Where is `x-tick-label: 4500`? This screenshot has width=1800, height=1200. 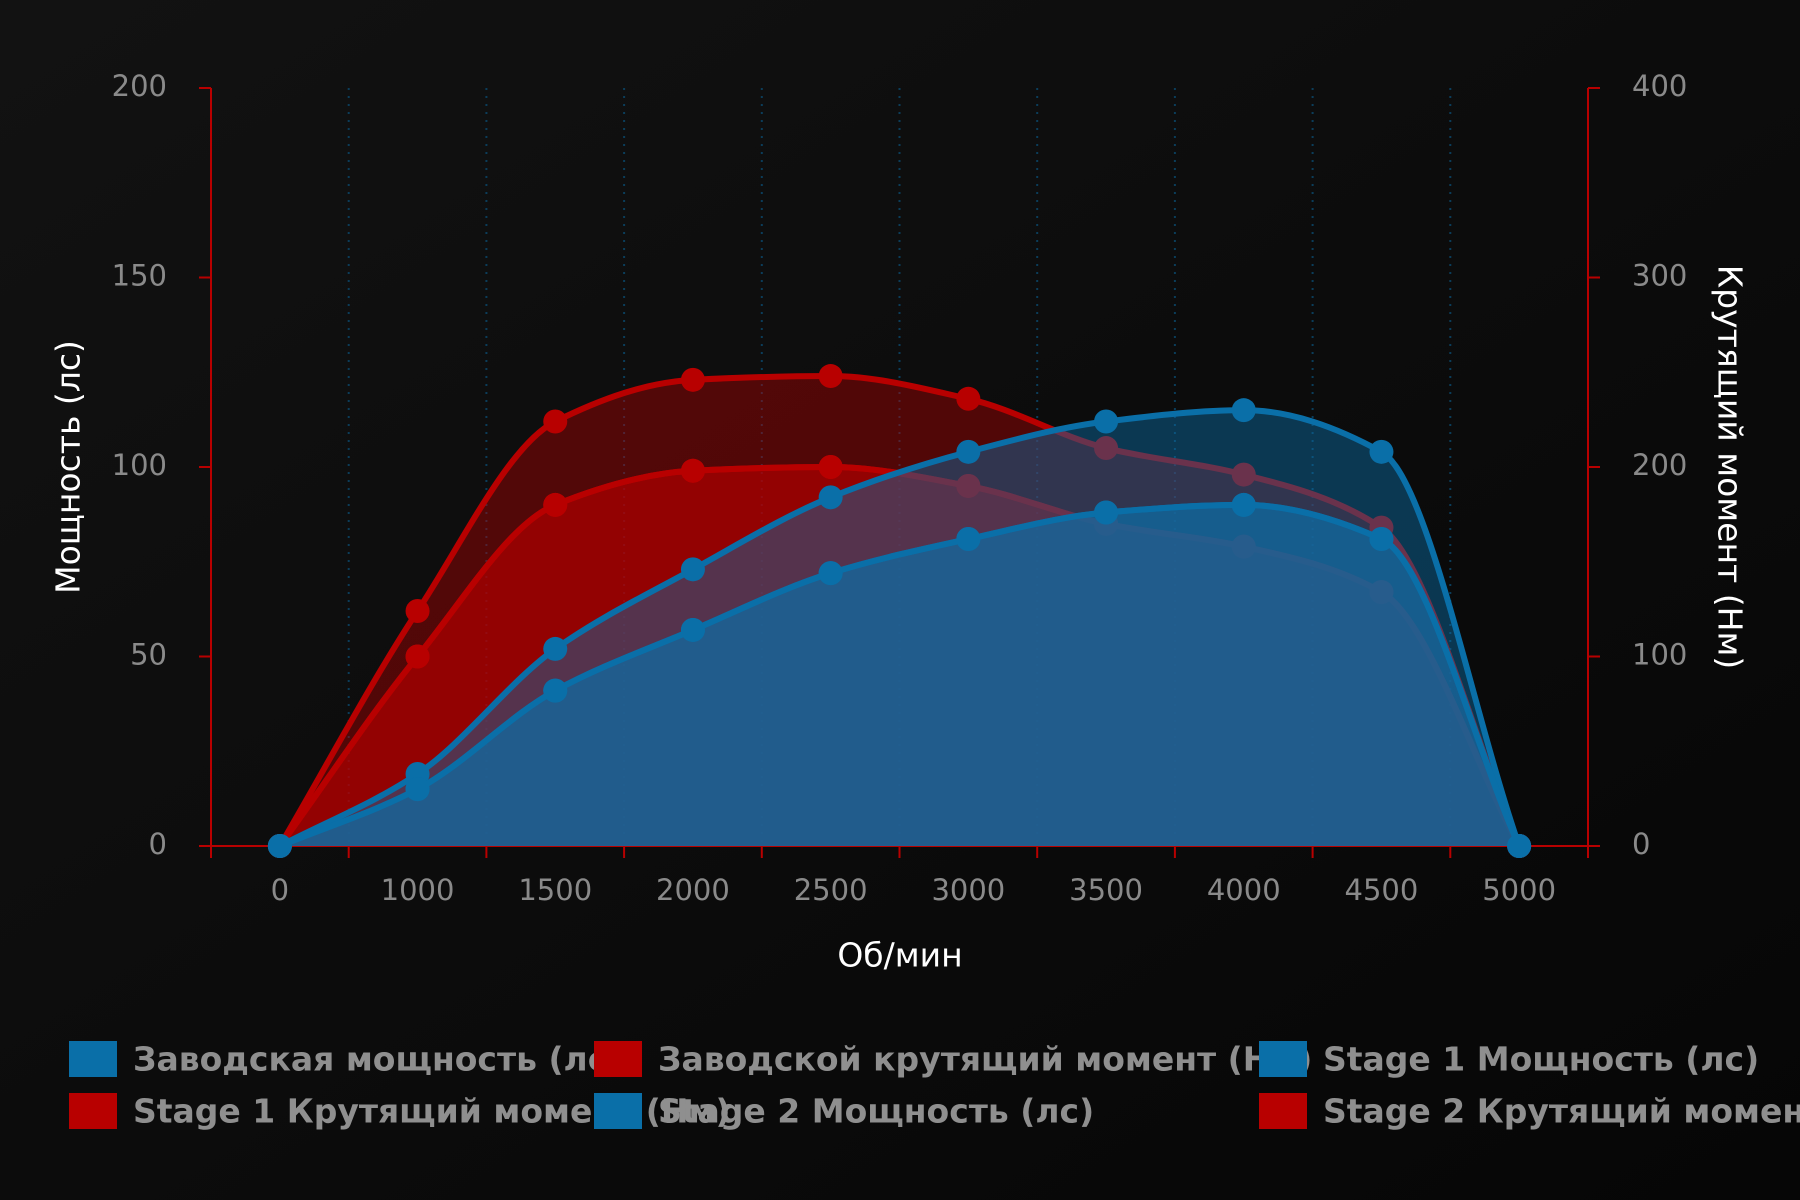 x-tick-label: 4500 is located at coordinates (1382, 890).